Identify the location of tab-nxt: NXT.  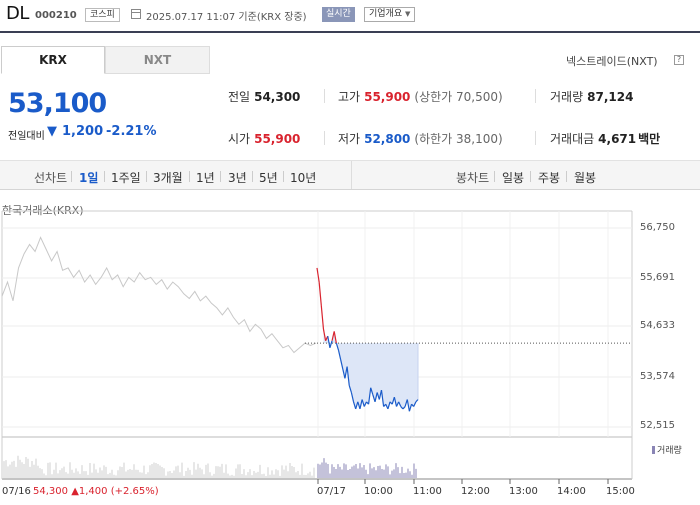
(157, 60).